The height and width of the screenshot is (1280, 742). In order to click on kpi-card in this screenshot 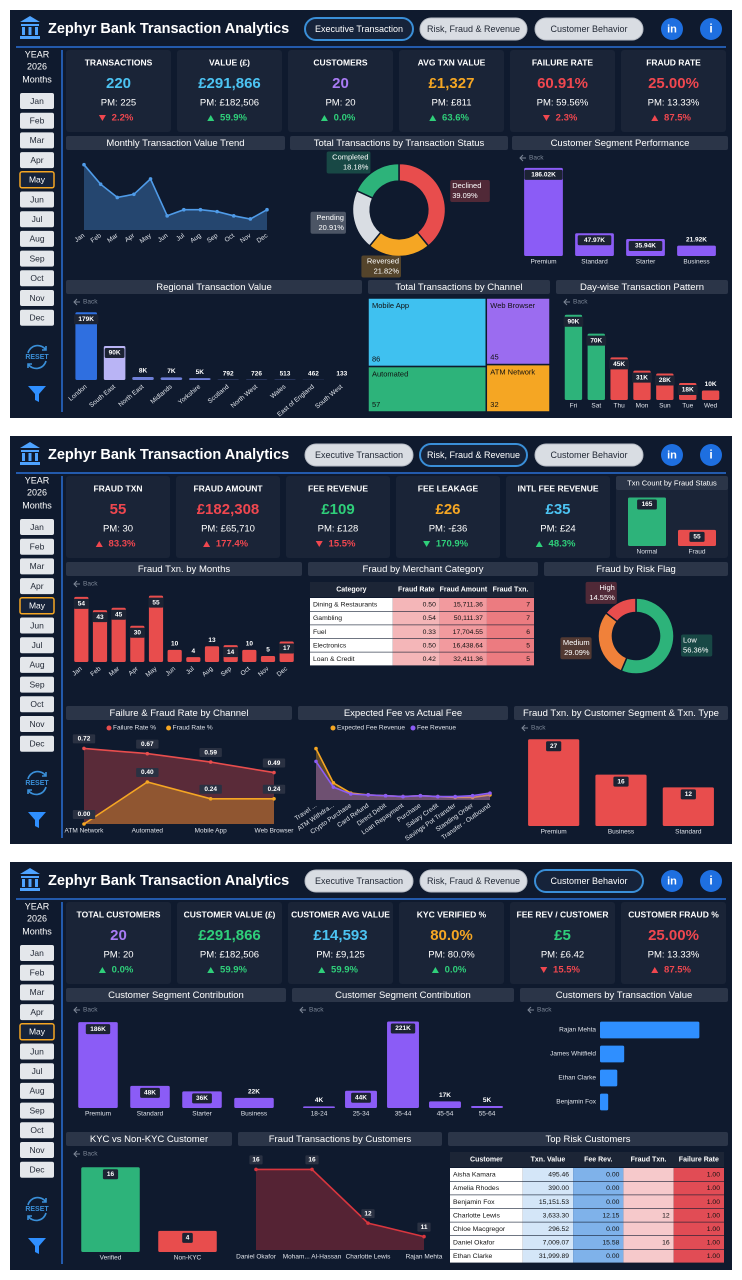, I will do `click(118, 943)`.